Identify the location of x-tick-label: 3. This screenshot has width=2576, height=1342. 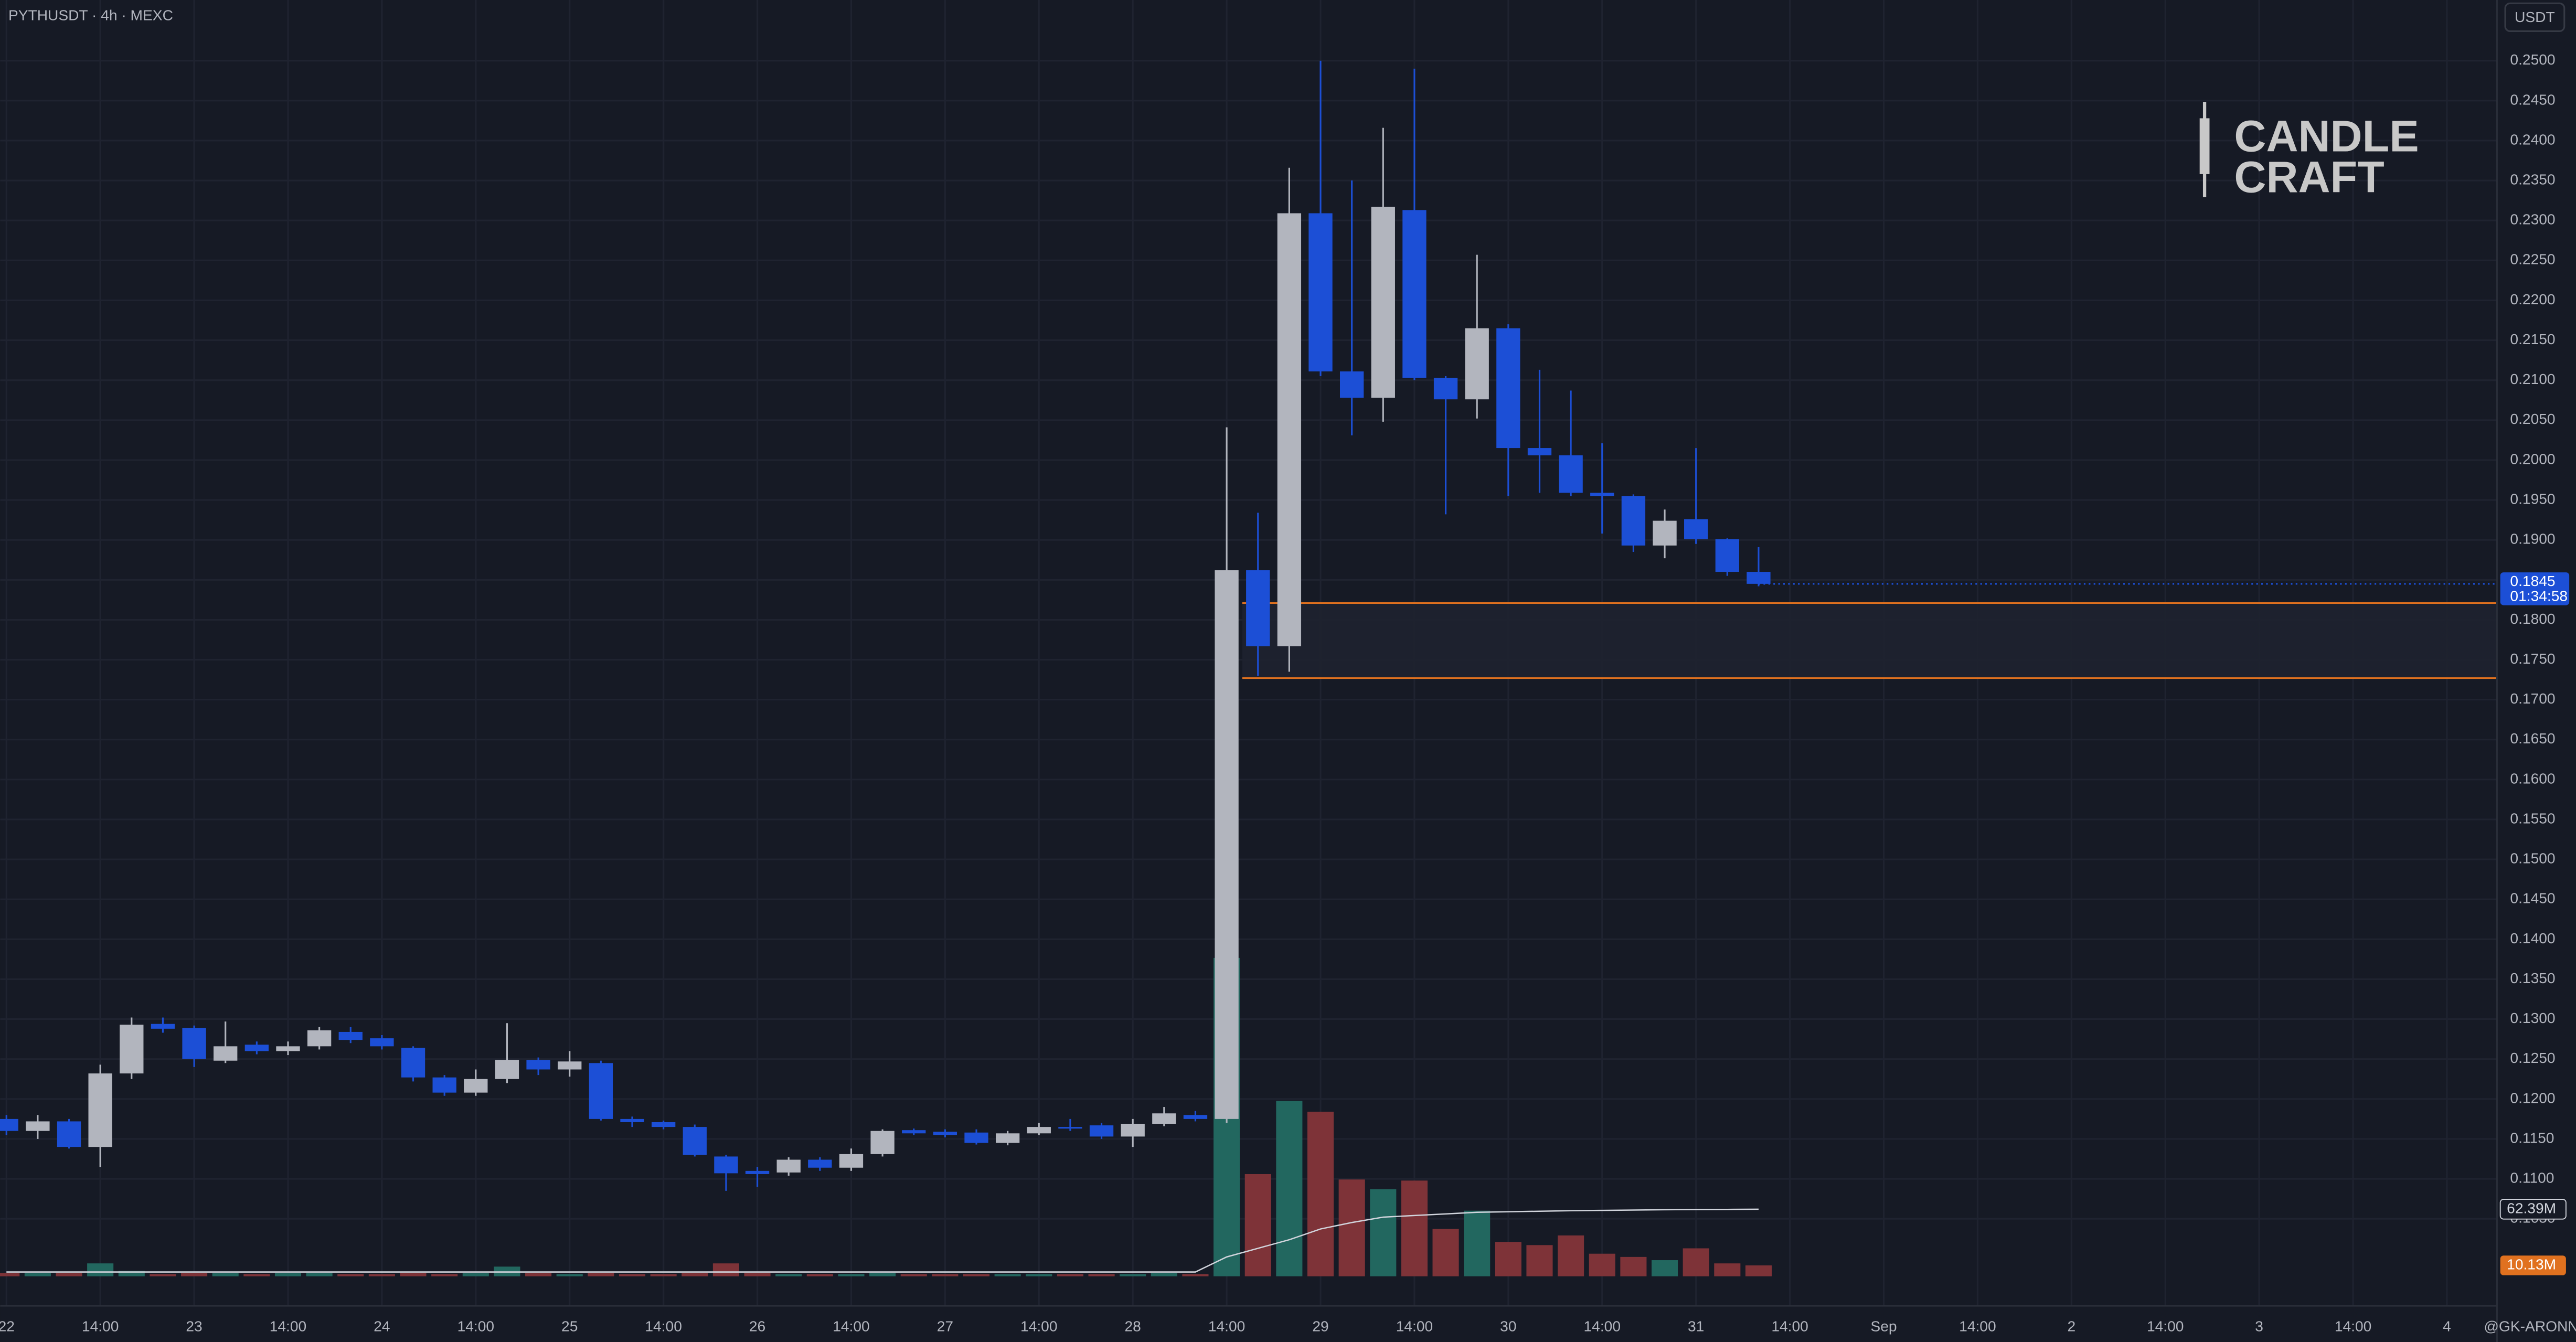
(2259, 1325).